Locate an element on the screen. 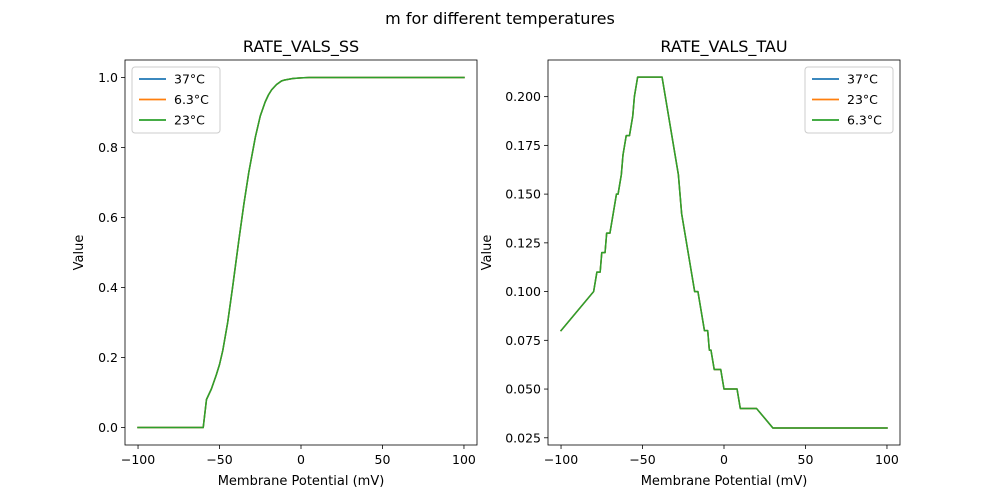  y-tick-label: 0.200 is located at coordinates (523, 96).